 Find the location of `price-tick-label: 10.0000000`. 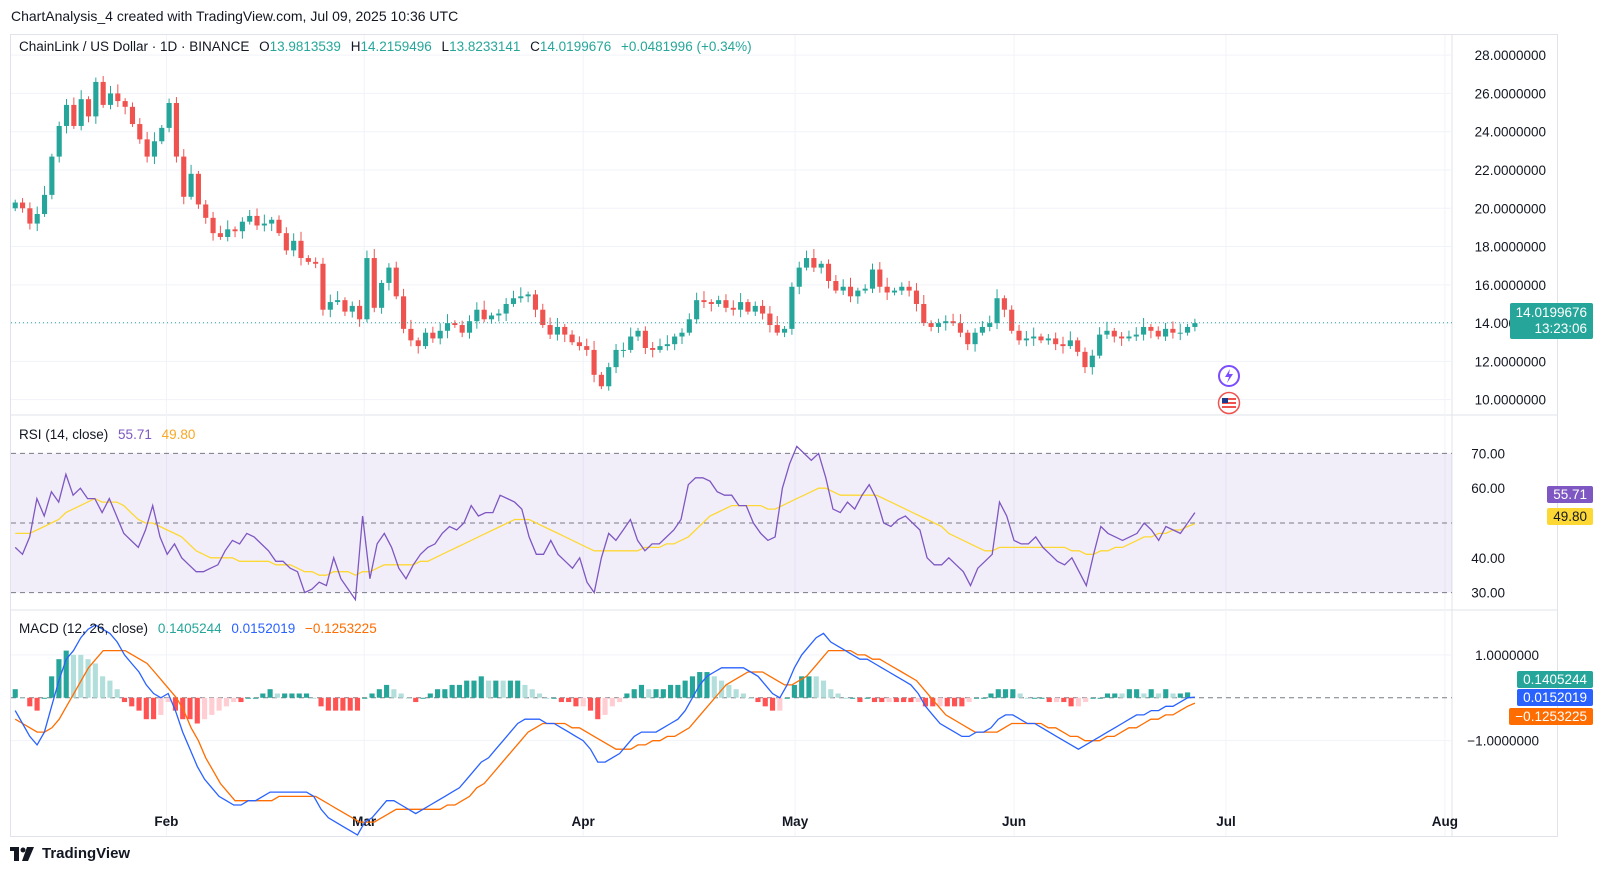

price-tick-label: 10.0000000 is located at coordinates (1510, 400).